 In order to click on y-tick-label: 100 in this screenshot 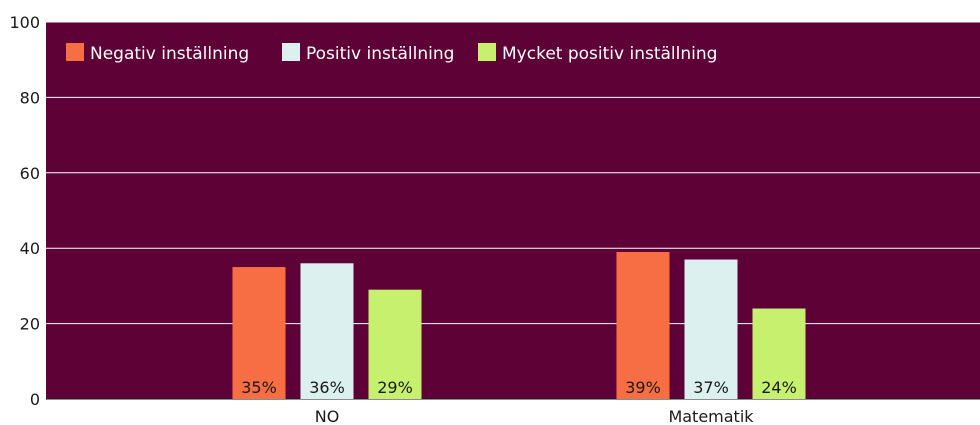, I will do `click(24, 22)`.